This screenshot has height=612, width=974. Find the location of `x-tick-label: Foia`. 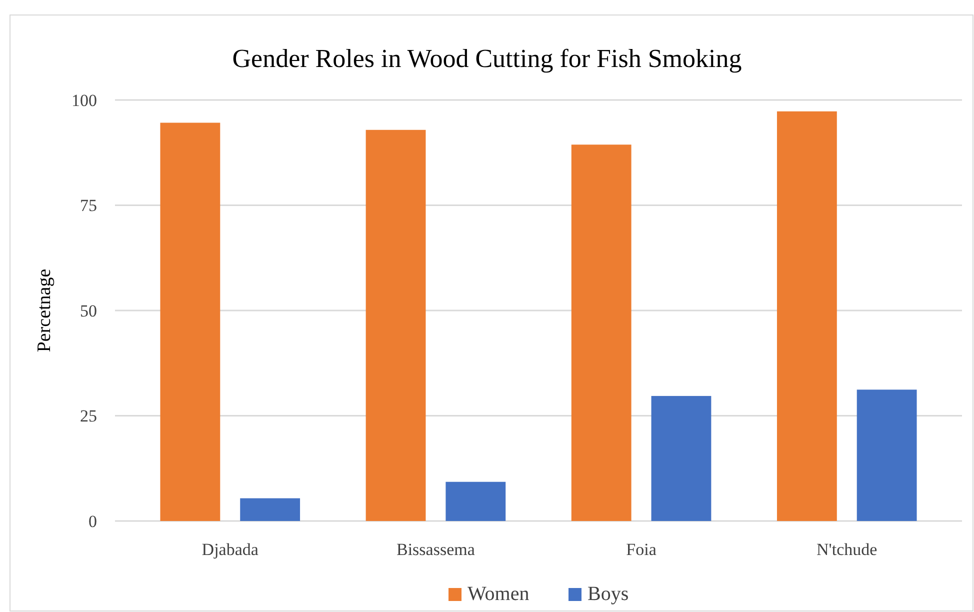

x-tick-label: Foia is located at coordinates (641, 549).